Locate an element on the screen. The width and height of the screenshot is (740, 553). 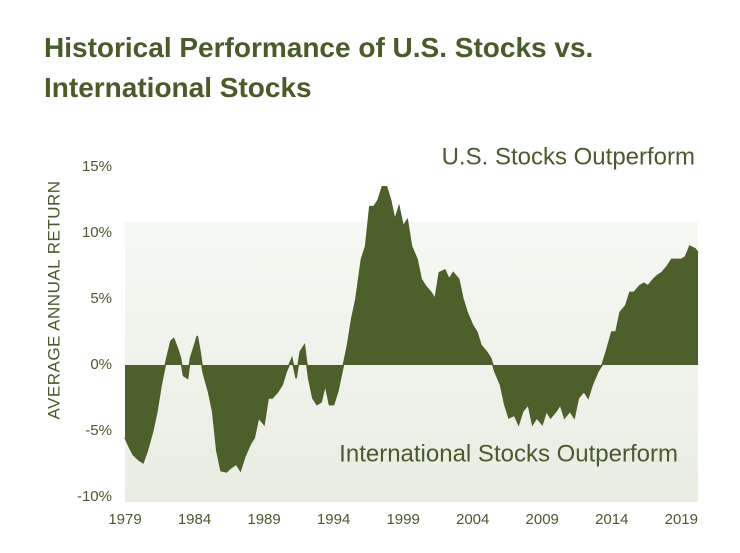
x-tick-label: 2019 is located at coordinates (681, 519).